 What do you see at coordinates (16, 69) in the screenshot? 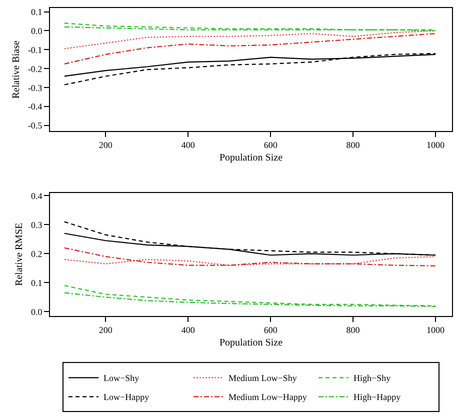
I see `y-axis-title: Relative Biase` at bounding box center [16, 69].